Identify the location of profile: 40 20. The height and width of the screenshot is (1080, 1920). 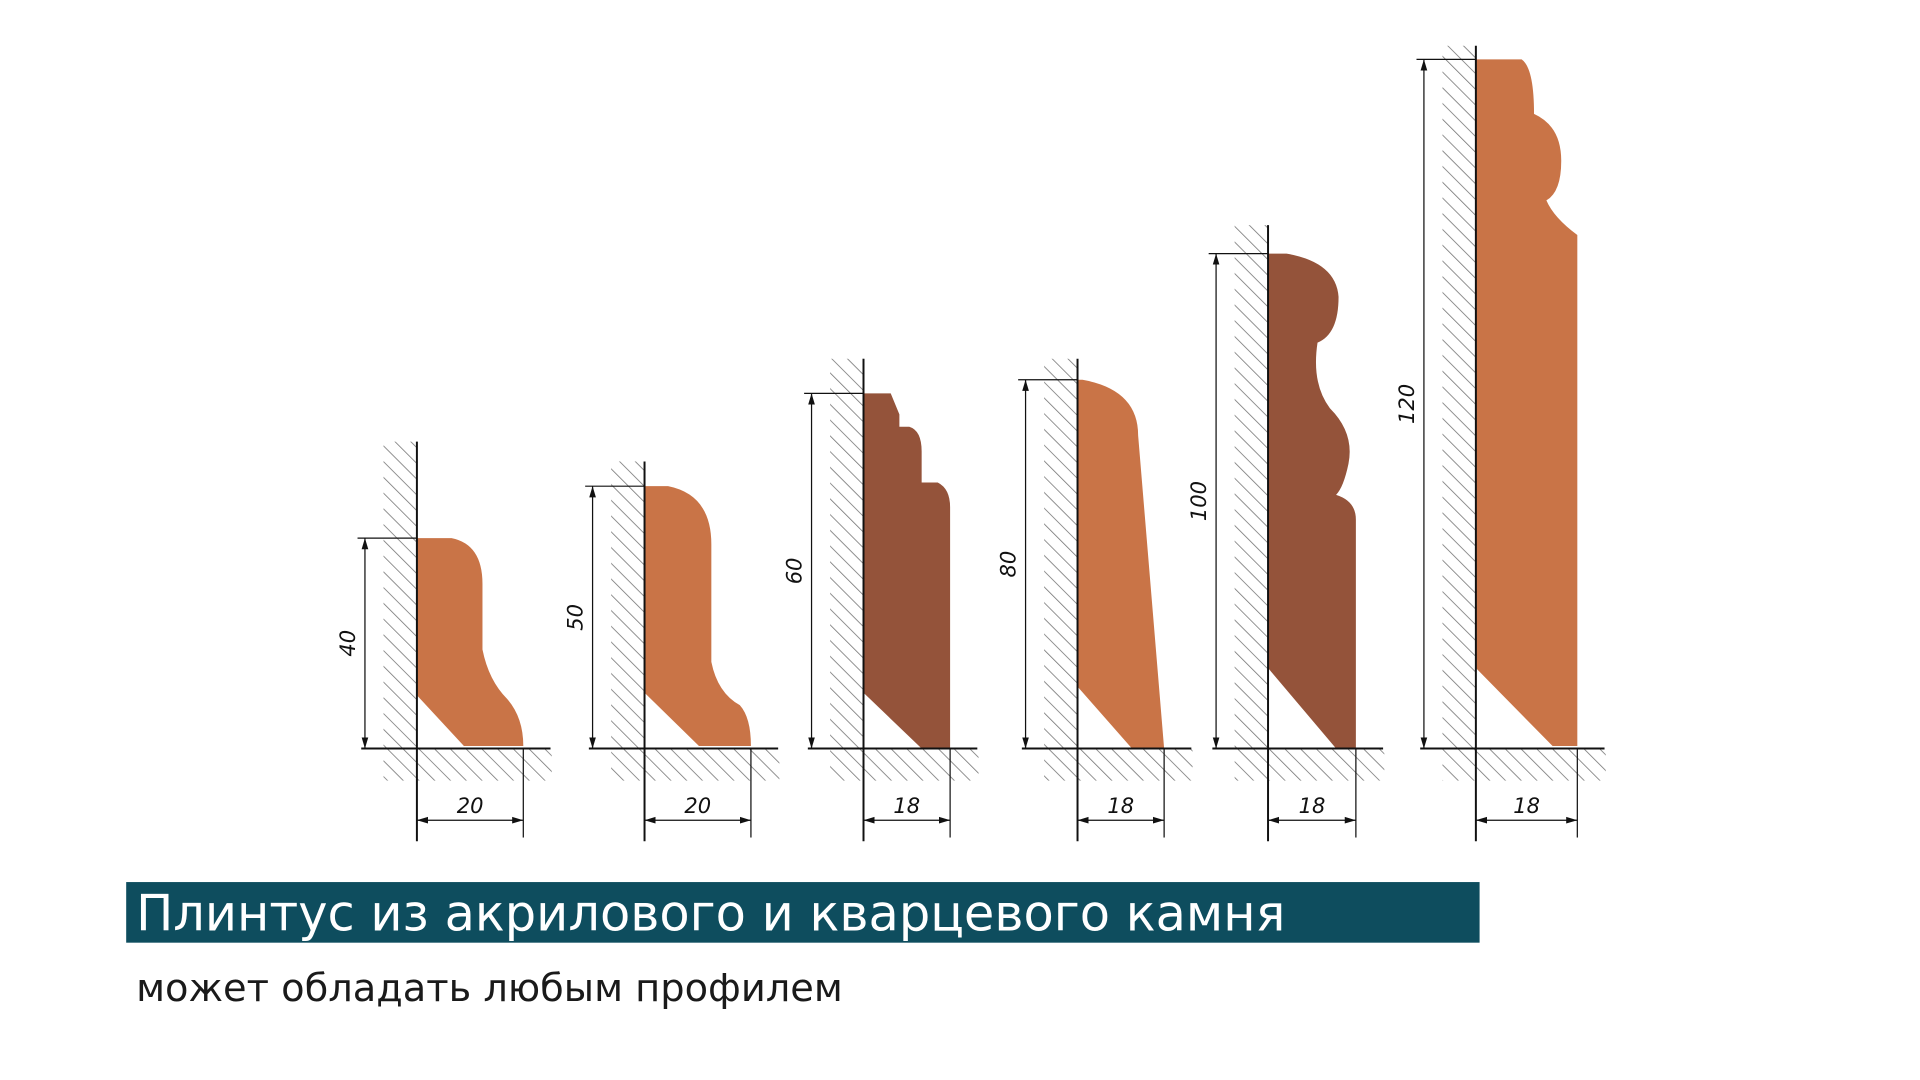
(443, 641).